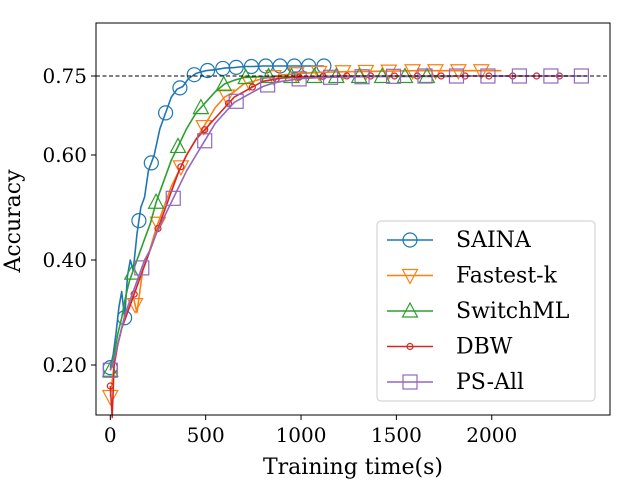 The width and height of the screenshot is (640, 480). I want to click on legend-label-switchml: SwitchML, so click(513, 311).